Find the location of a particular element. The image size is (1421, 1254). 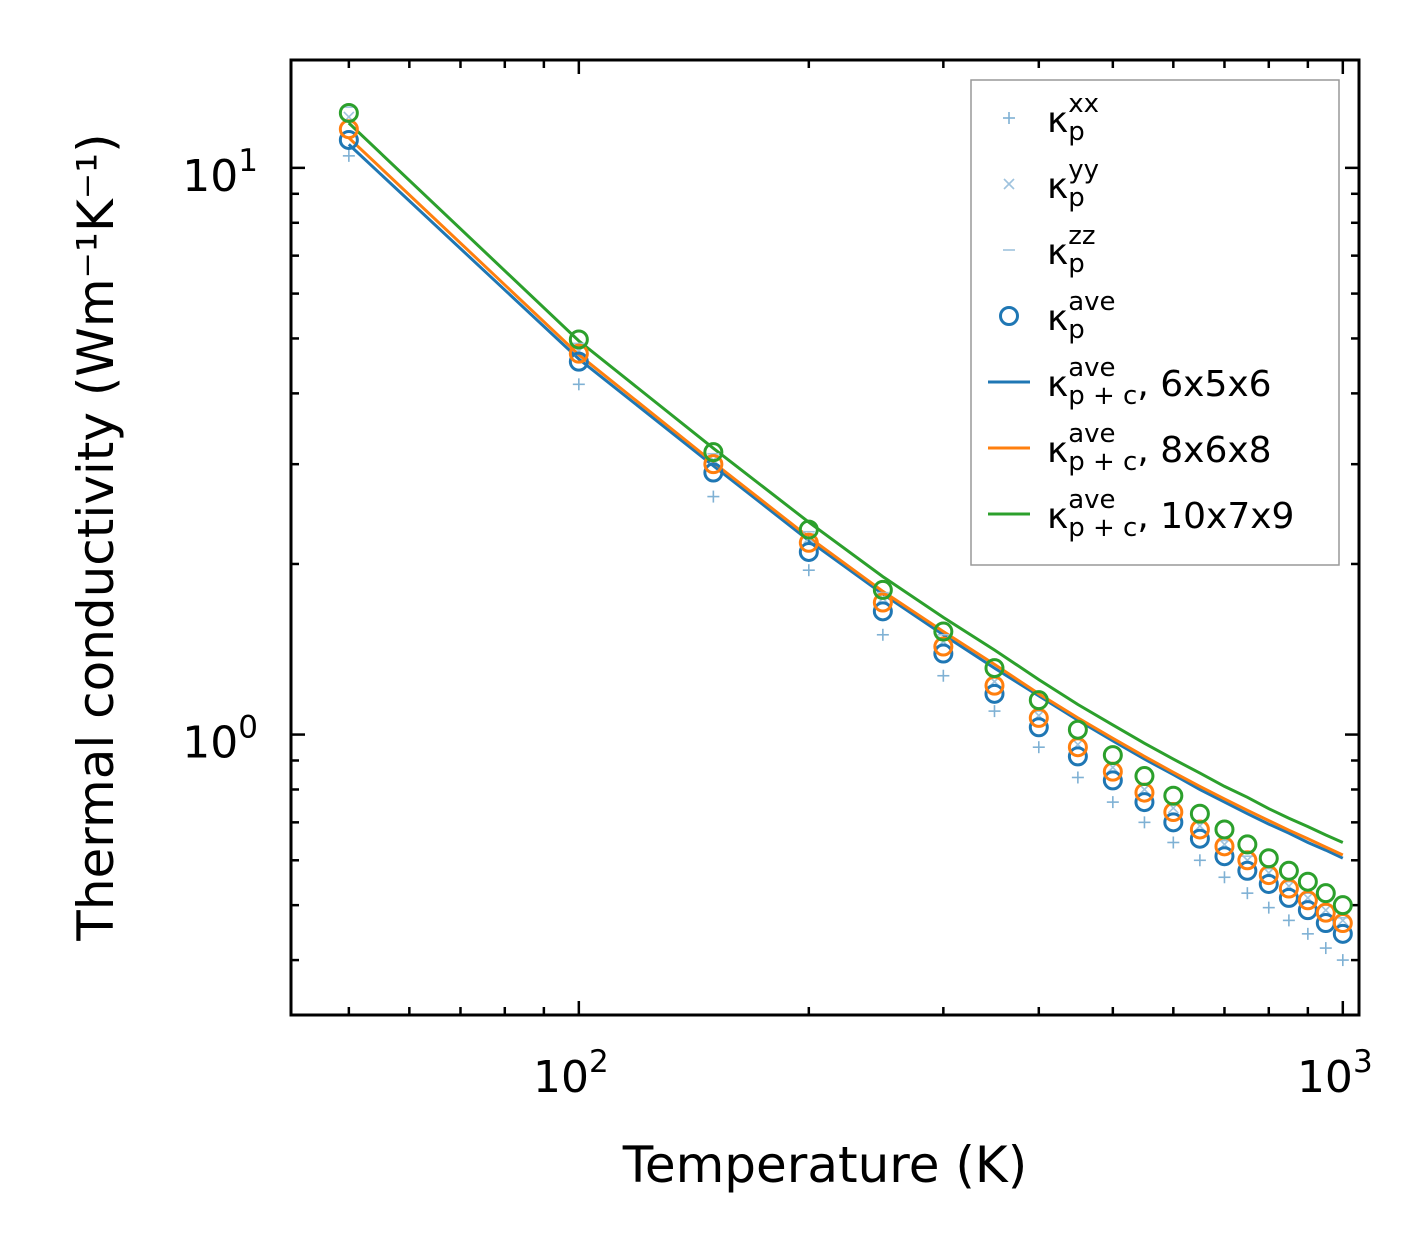

x-tick-label: 10² is located at coordinates (571, 1073).